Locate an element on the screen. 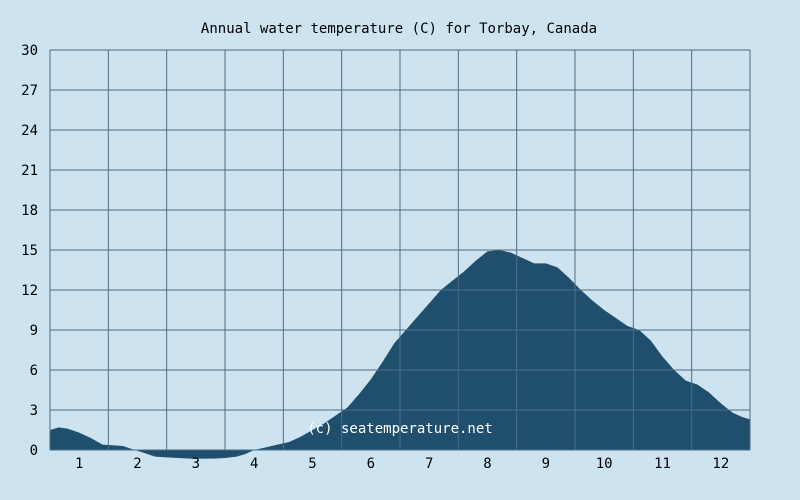 This screenshot has width=800, height=500. x-tick-label-12: 12 is located at coordinates (720, 464).